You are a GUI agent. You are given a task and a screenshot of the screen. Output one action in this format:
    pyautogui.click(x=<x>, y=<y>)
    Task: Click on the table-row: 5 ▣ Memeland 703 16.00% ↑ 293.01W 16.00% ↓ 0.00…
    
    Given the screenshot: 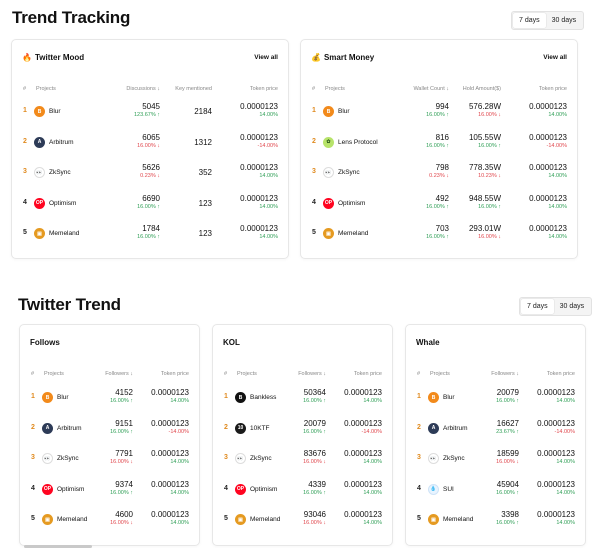 What is the action you would take?
    pyautogui.click(x=439, y=236)
    